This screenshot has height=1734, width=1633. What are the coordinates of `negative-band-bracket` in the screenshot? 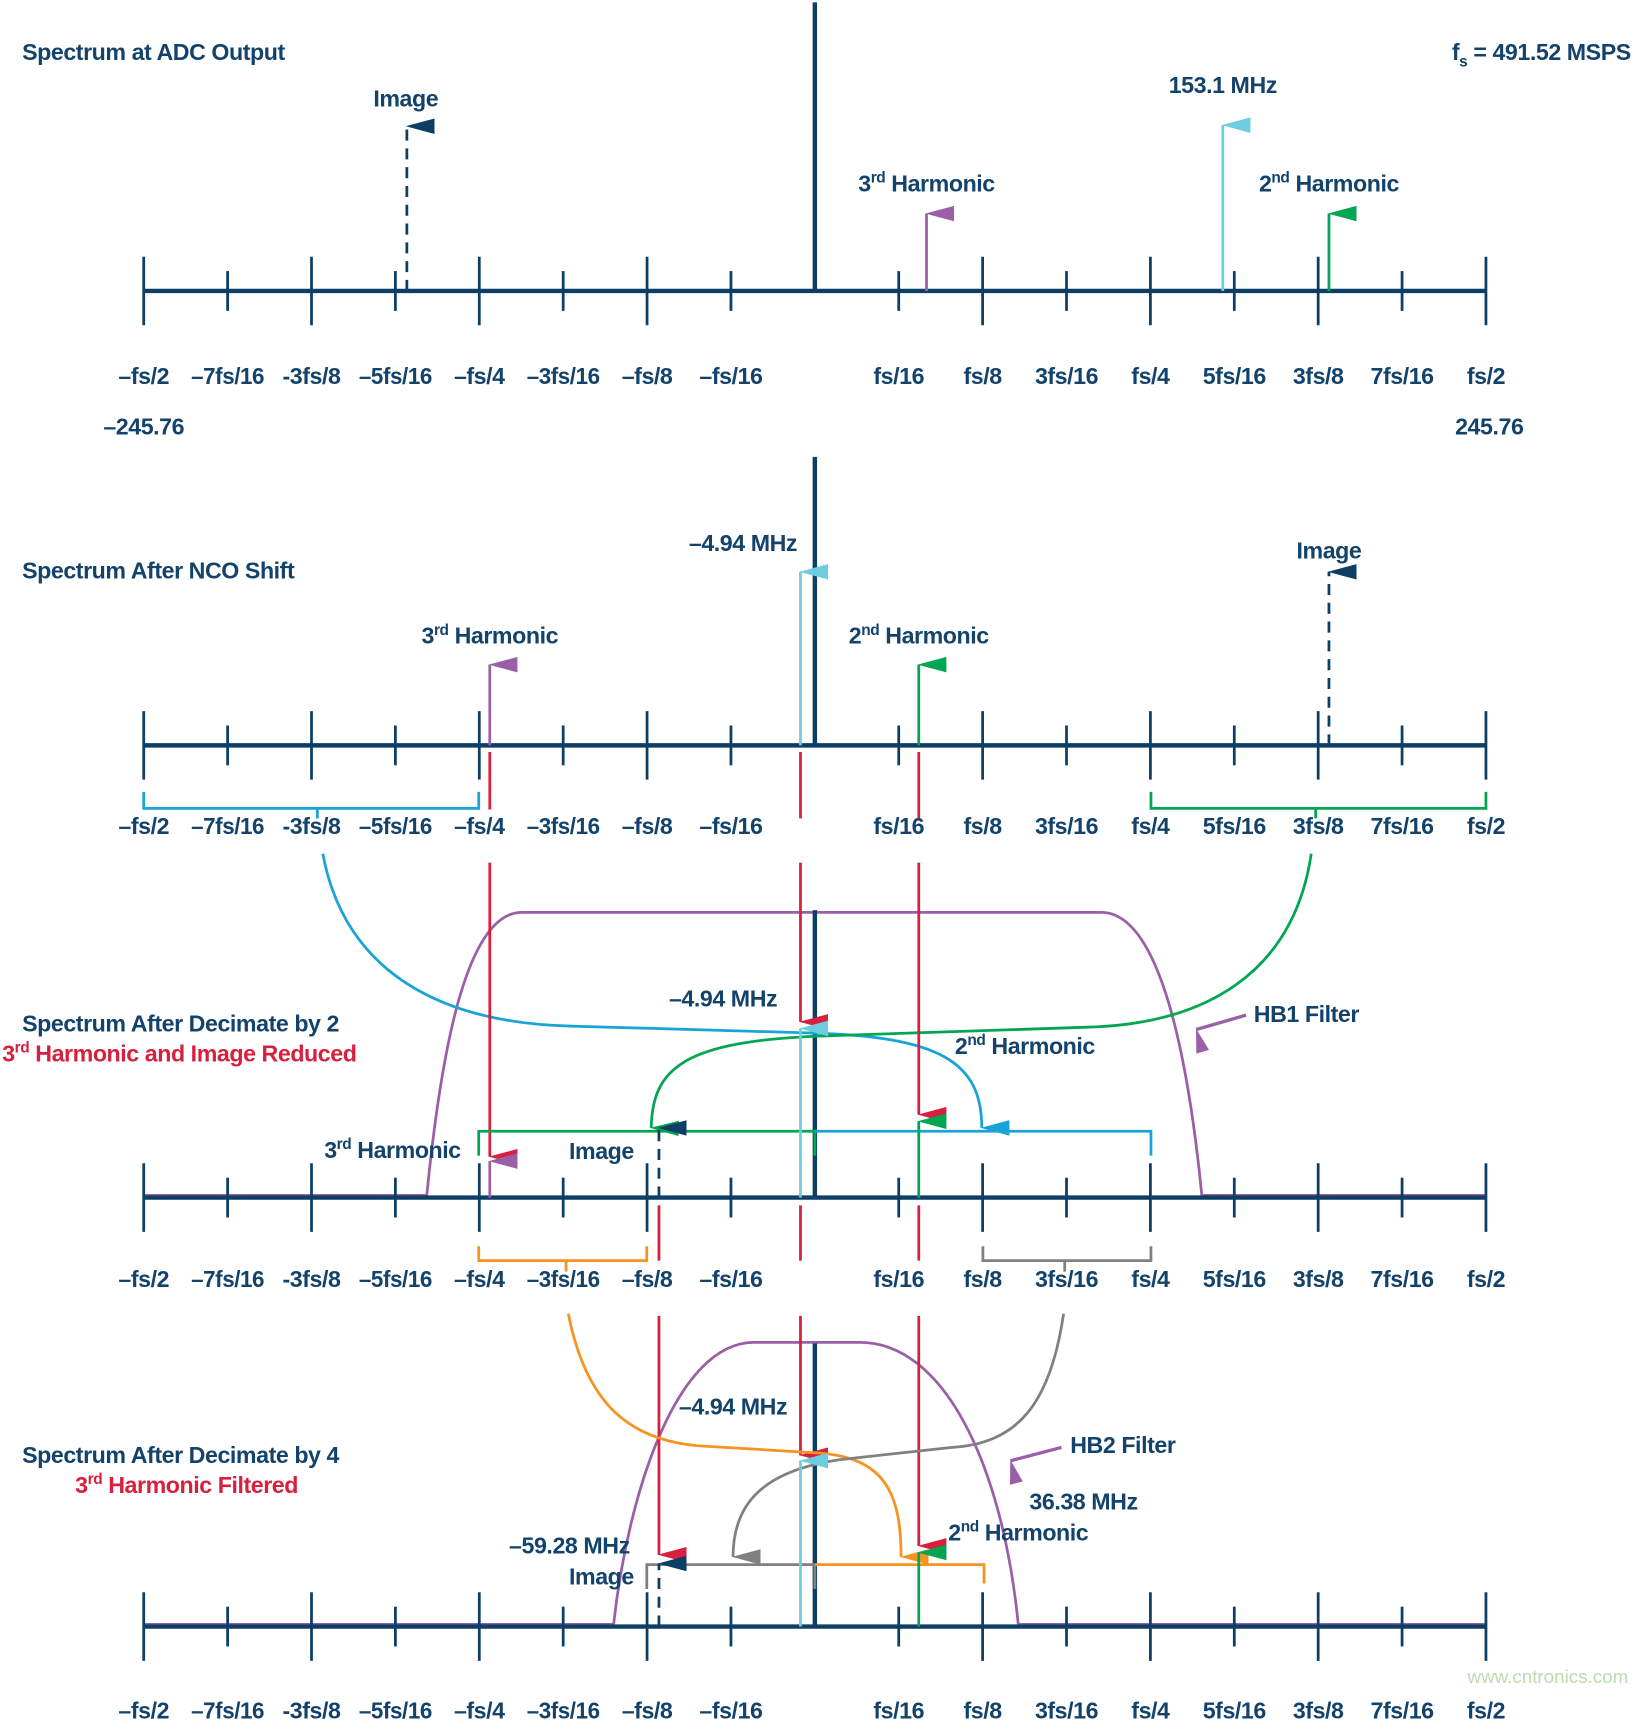 It's located at (311, 805).